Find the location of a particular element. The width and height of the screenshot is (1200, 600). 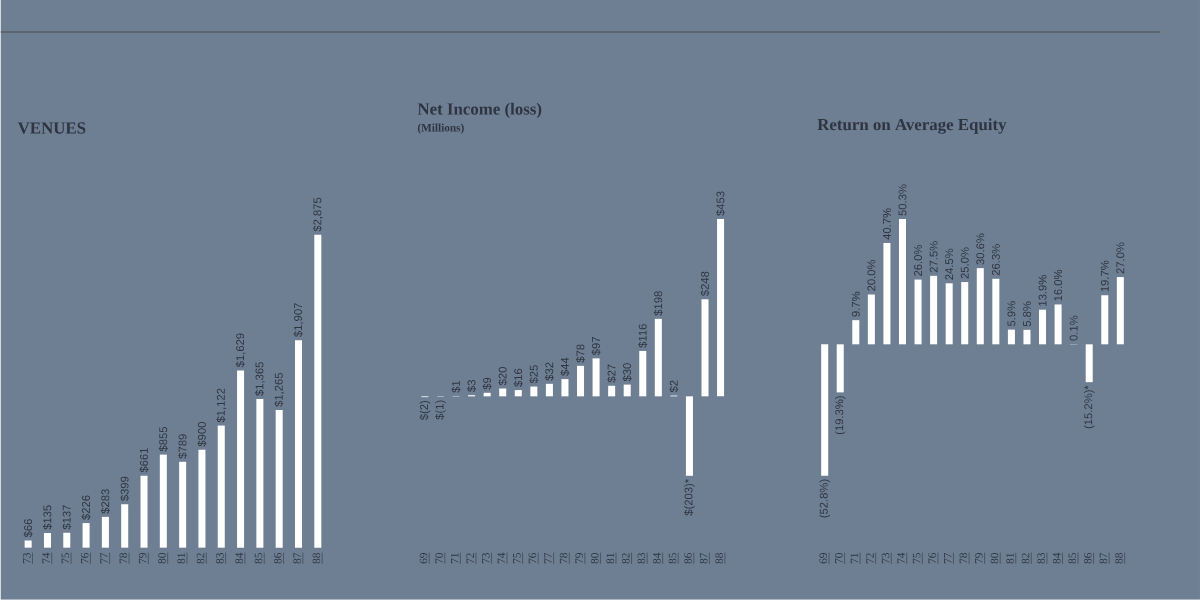

x-tick-label: 71 is located at coordinates (454, 558).